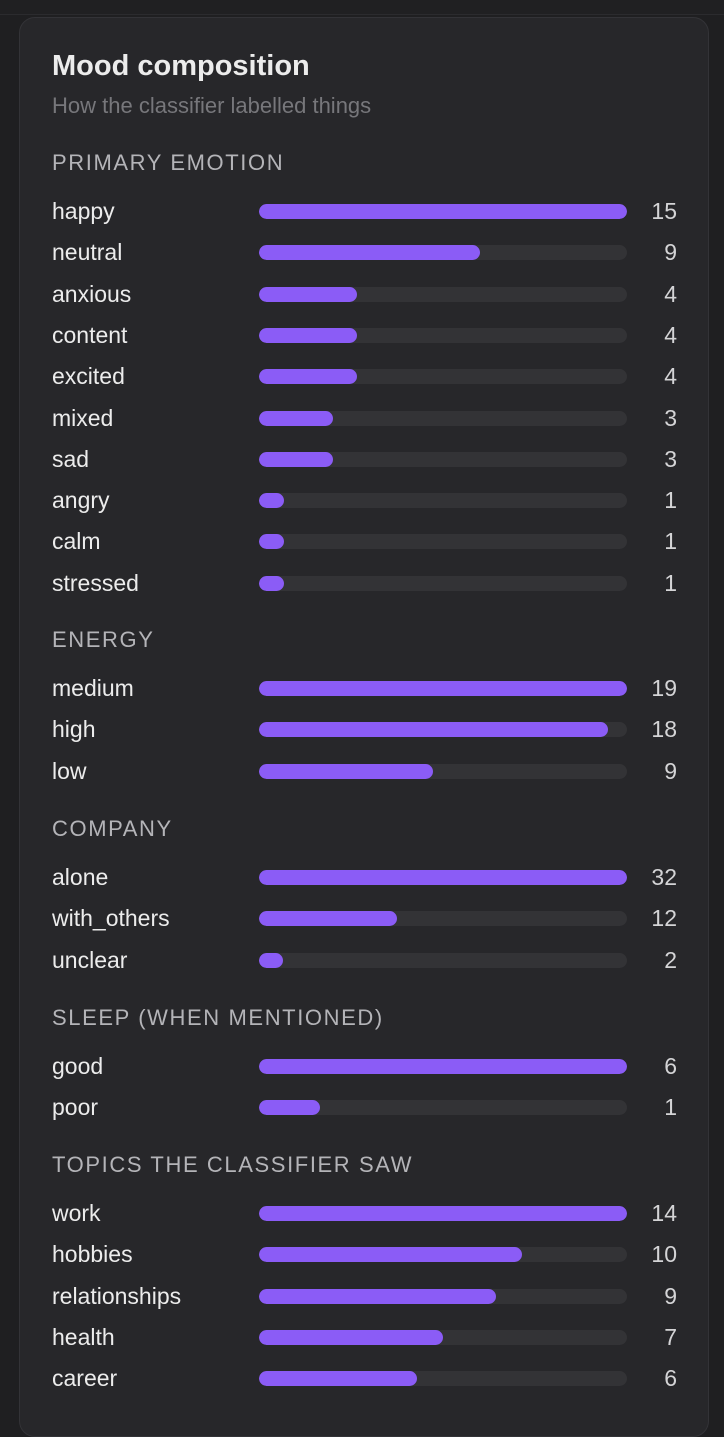  Describe the element at coordinates (90, 959) in the screenshot. I see `bar-label: unclear` at that location.